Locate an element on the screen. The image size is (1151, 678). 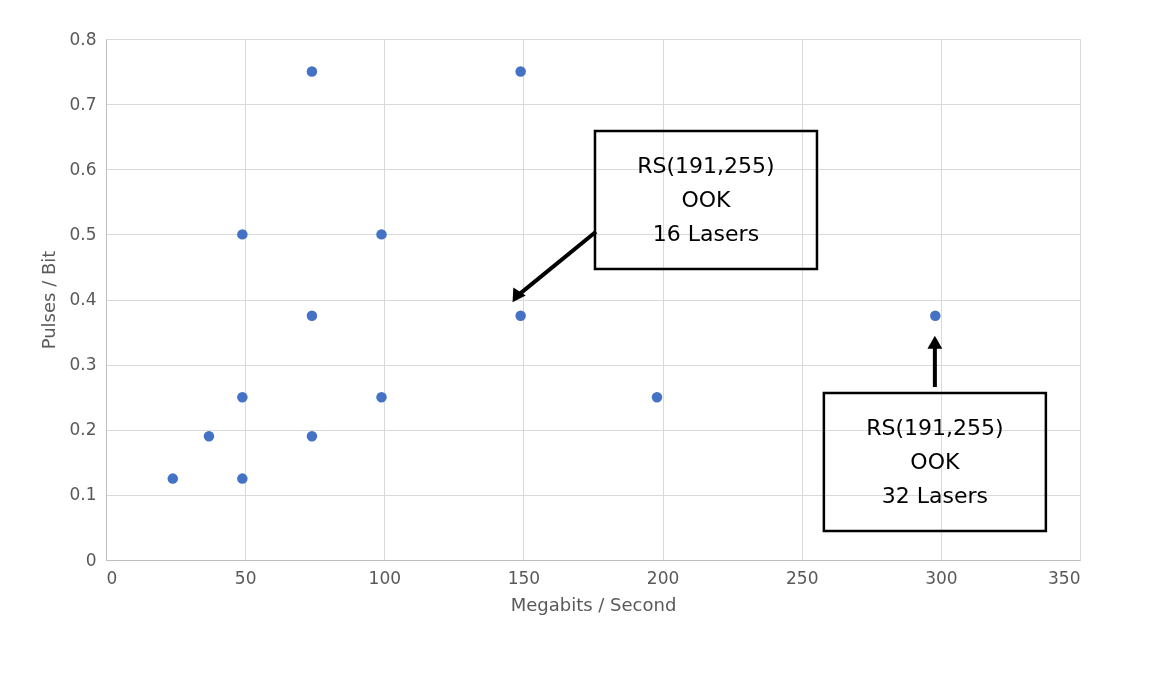
x-tick-label: 200 is located at coordinates (663, 577).